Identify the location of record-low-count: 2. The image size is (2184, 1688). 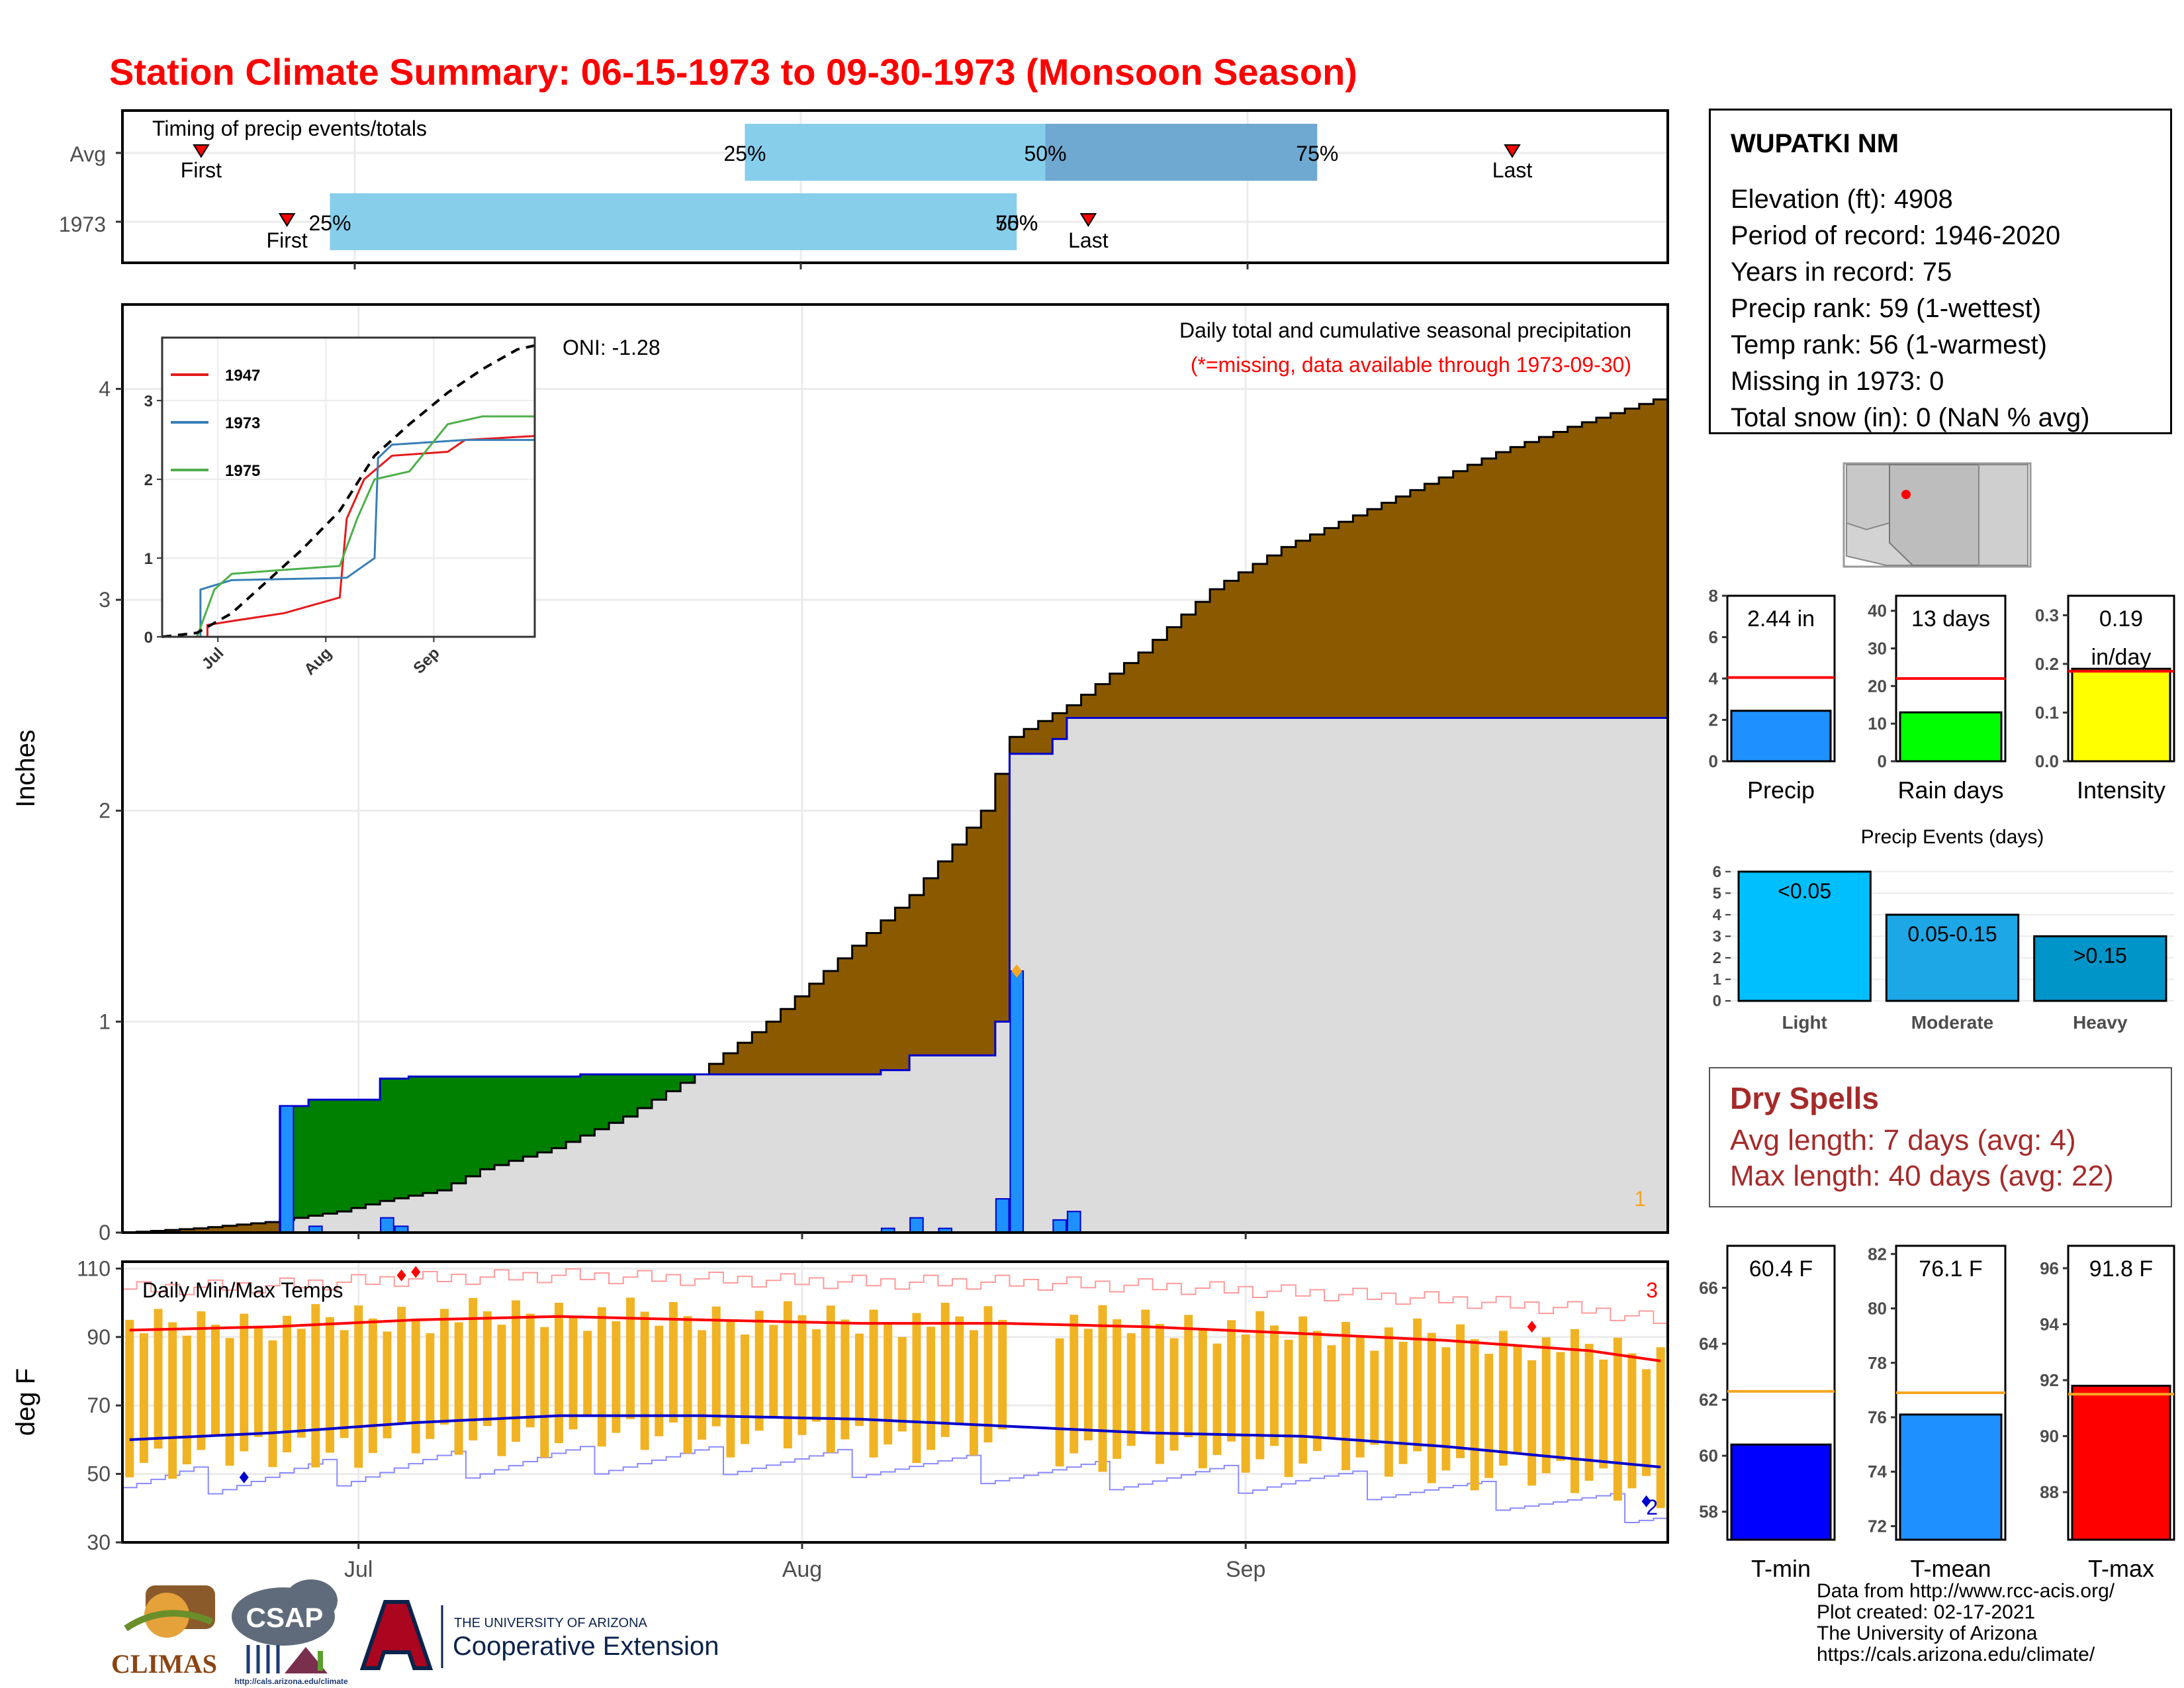
(1652, 1507).